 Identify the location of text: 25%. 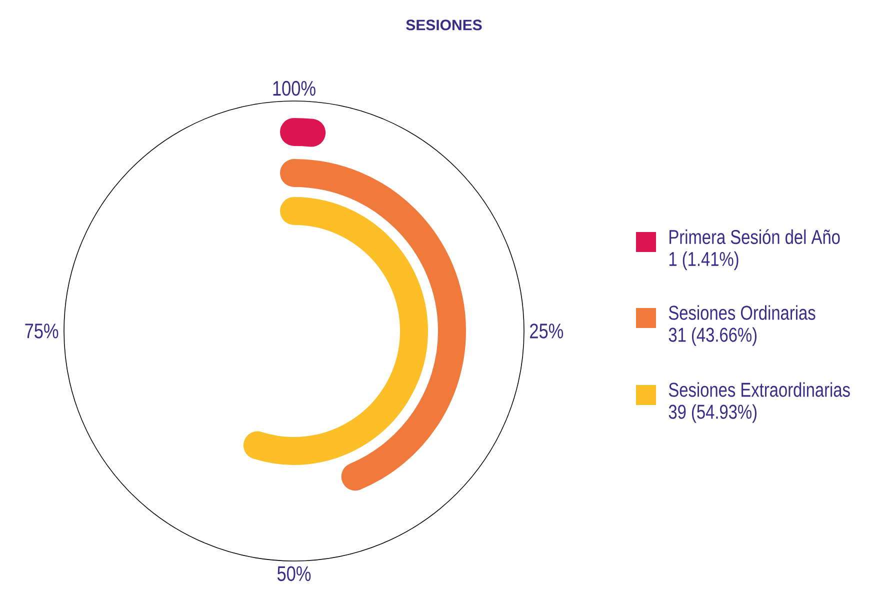
(547, 331).